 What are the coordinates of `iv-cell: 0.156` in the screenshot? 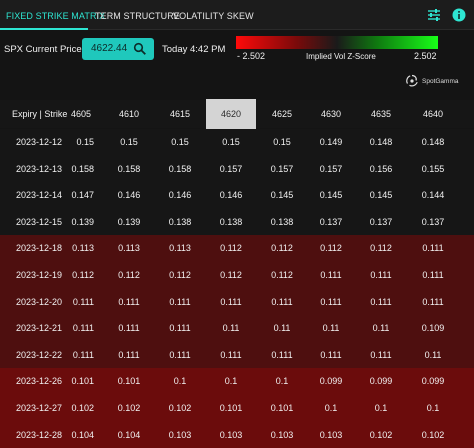 It's located at (381, 168).